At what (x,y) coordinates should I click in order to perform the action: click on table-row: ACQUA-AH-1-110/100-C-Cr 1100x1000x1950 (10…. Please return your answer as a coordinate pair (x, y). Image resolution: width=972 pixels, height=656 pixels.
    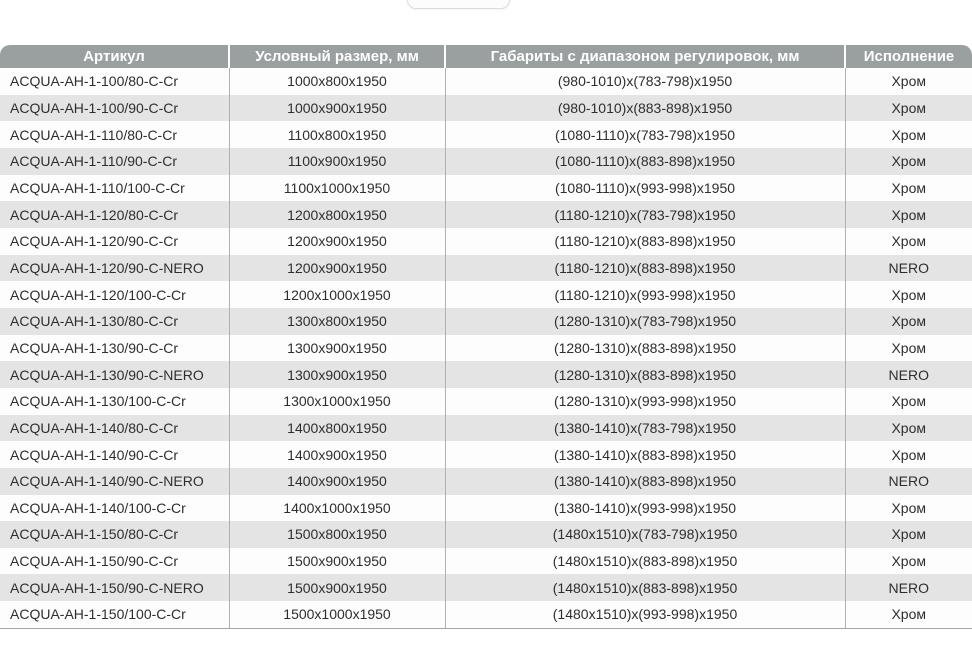
    Looking at the image, I should click on (486, 188).